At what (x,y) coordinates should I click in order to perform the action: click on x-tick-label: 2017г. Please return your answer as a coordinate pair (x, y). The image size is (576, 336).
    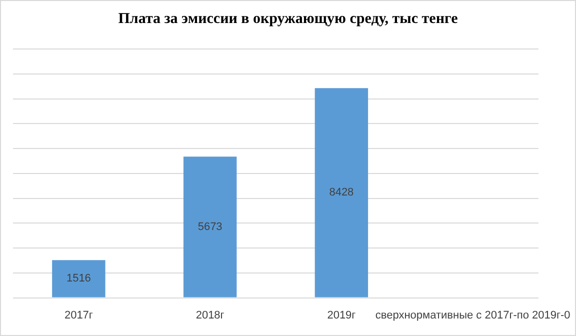
    Looking at the image, I should click on (78, 315).